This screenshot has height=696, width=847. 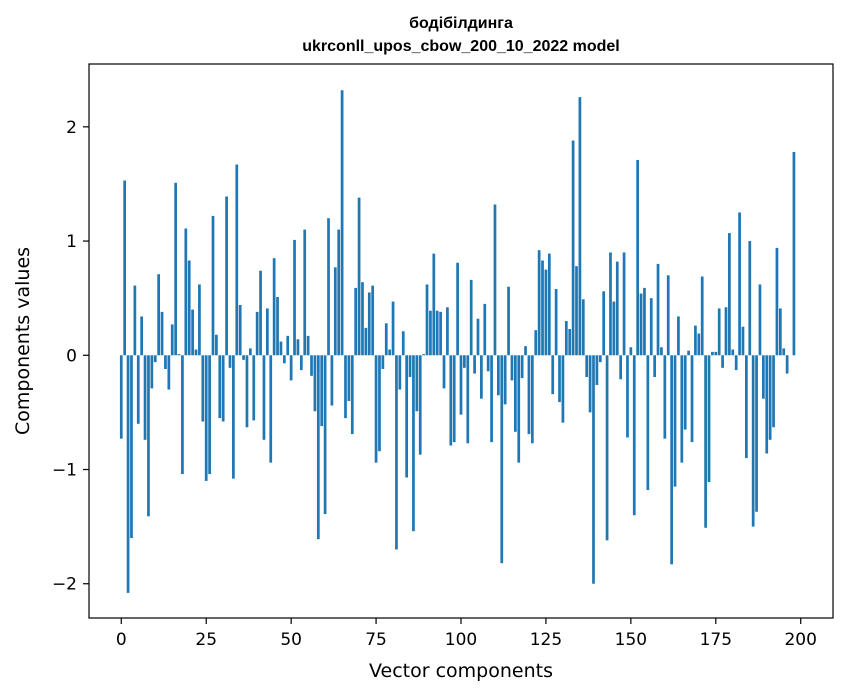 What do you see at coordinates (71, 128) in the screenshot?
I see `y-tick-label: 2` at bounding box center [71, 128].